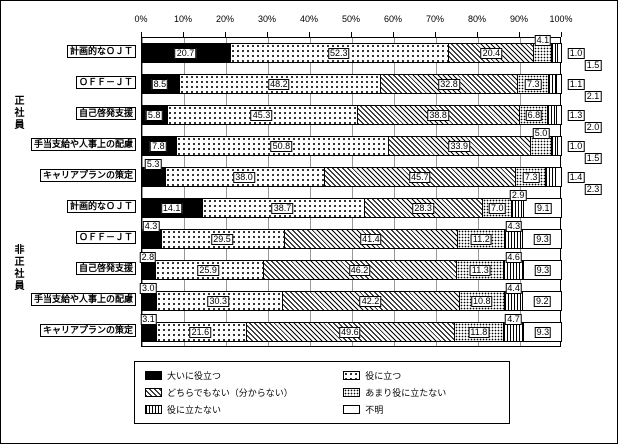  I want to click on legend-item: 不明, so click(421, 409).